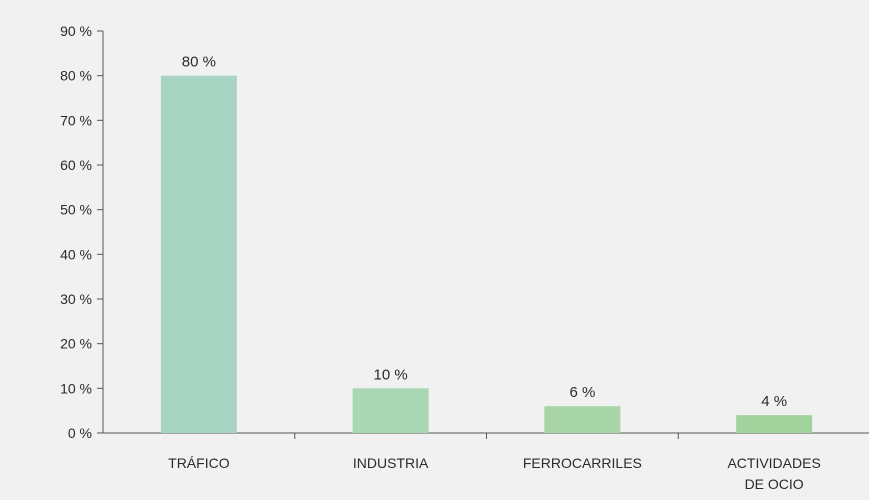 The height and width of the screenshot is (500, 869). What do you see at coordinates (199, 463) in the screenshot?
I see `x-tick-label: TRÁFICO` at bounding box center [199, 463].